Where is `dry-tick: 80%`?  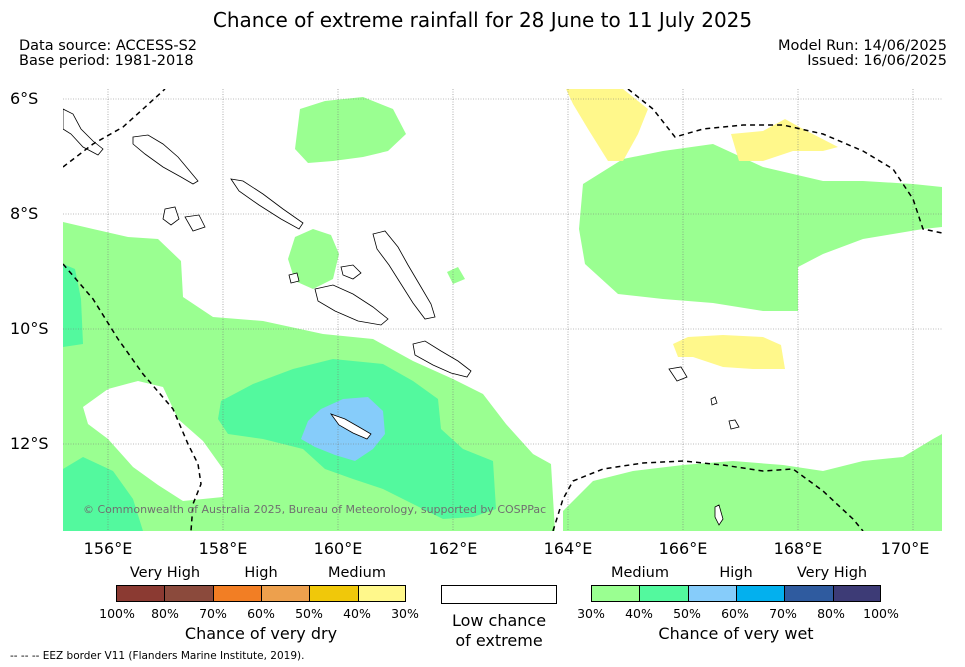
dry-tick: 80% is located at coordinates (165, 613).